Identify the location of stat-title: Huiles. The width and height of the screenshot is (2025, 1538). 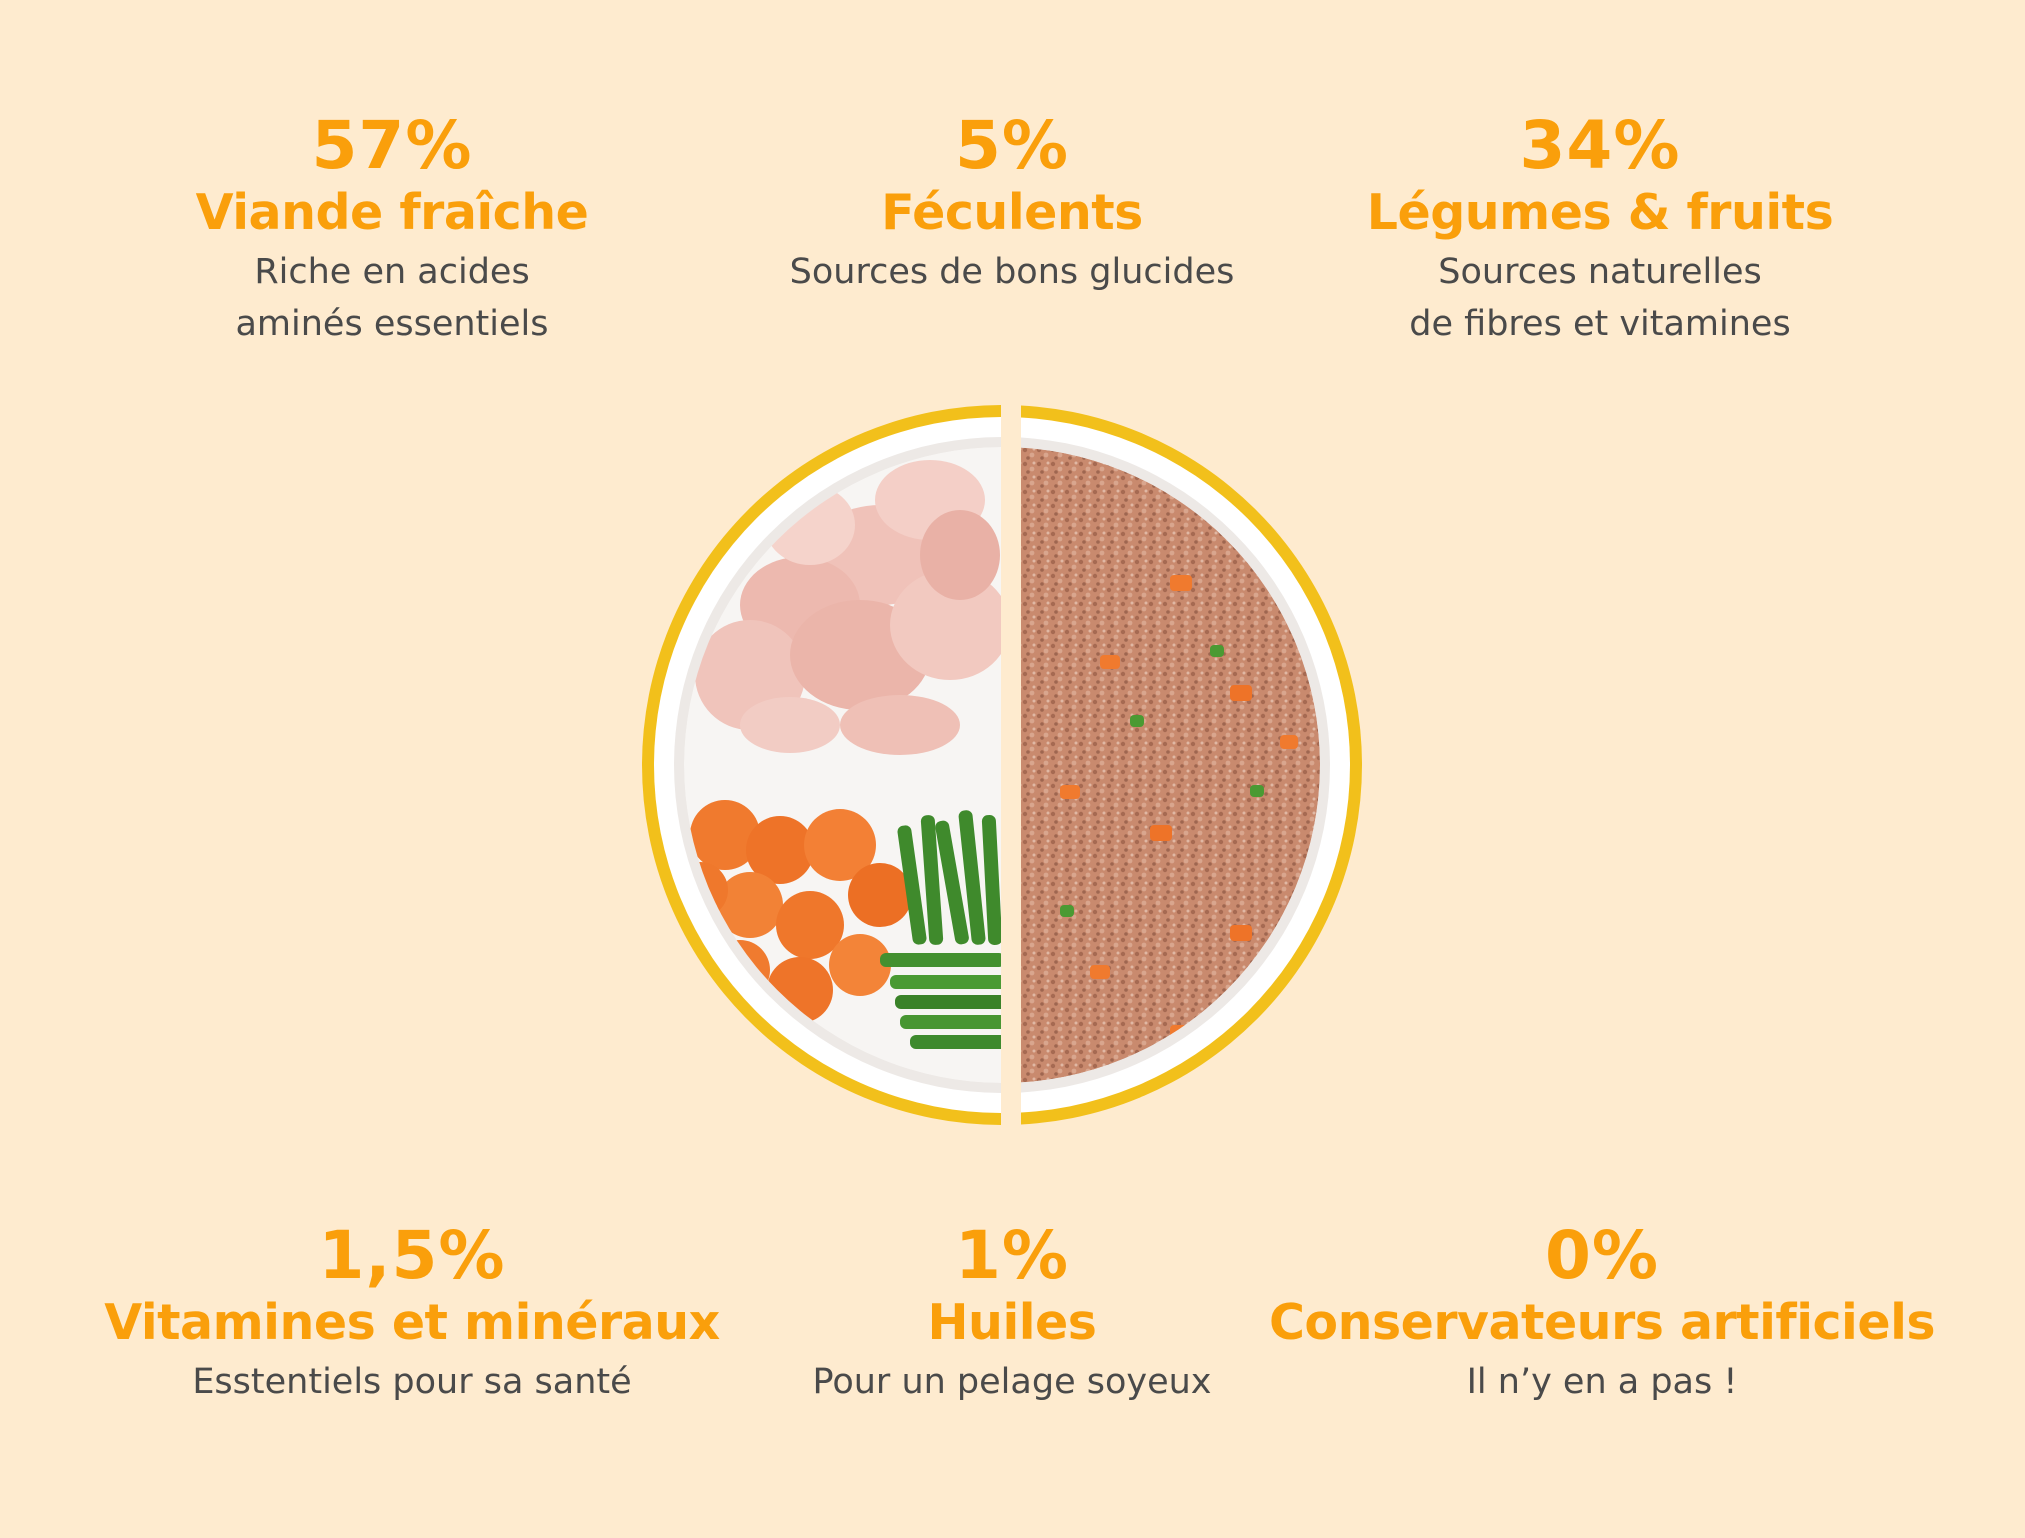
(1012, 1322).